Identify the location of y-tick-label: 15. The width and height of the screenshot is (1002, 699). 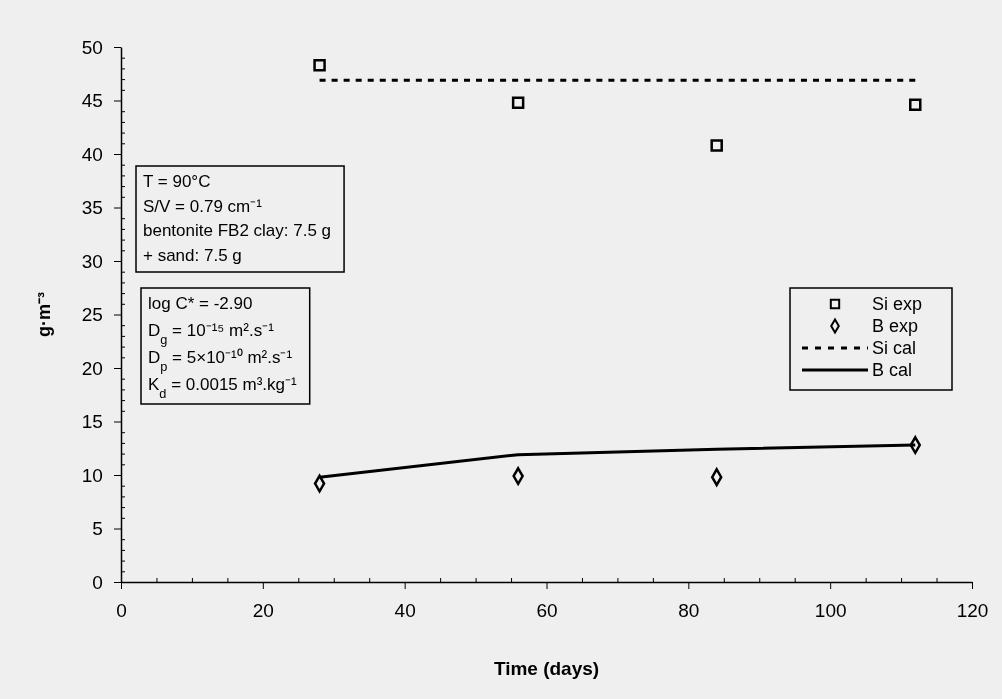
(92, 422).